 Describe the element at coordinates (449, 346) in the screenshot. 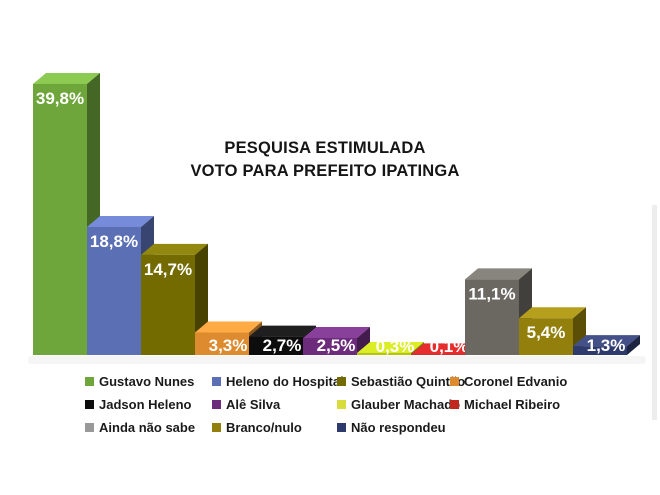

I see `bar-value-label: 0,1%` at that location.